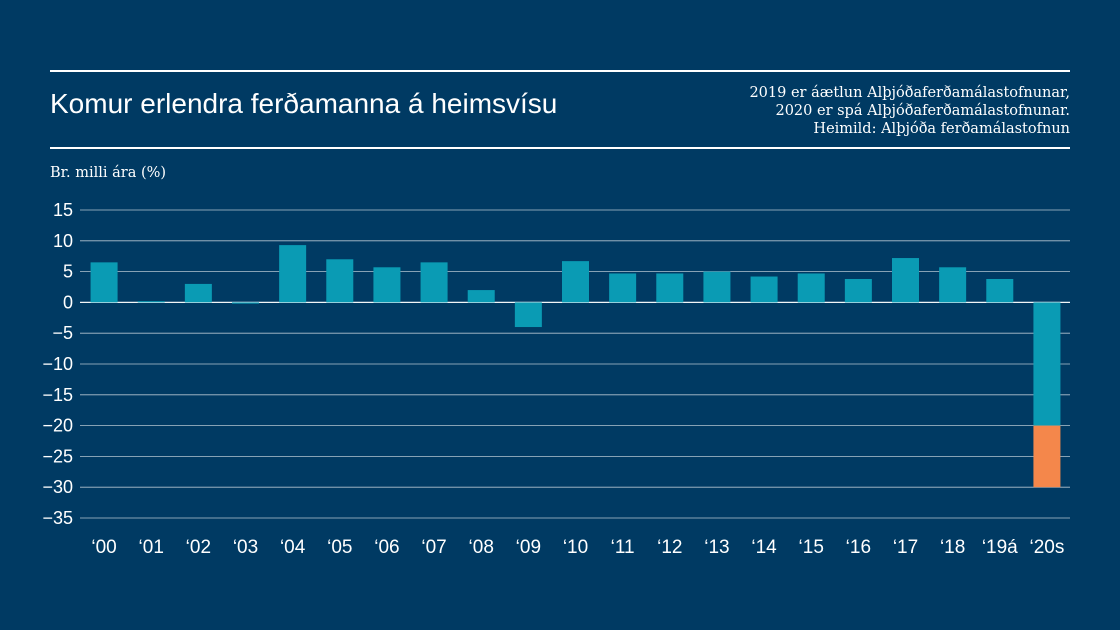 The image size is (1120, 630). I want to click on x-tick-label: ‘09, so click(528, 547).